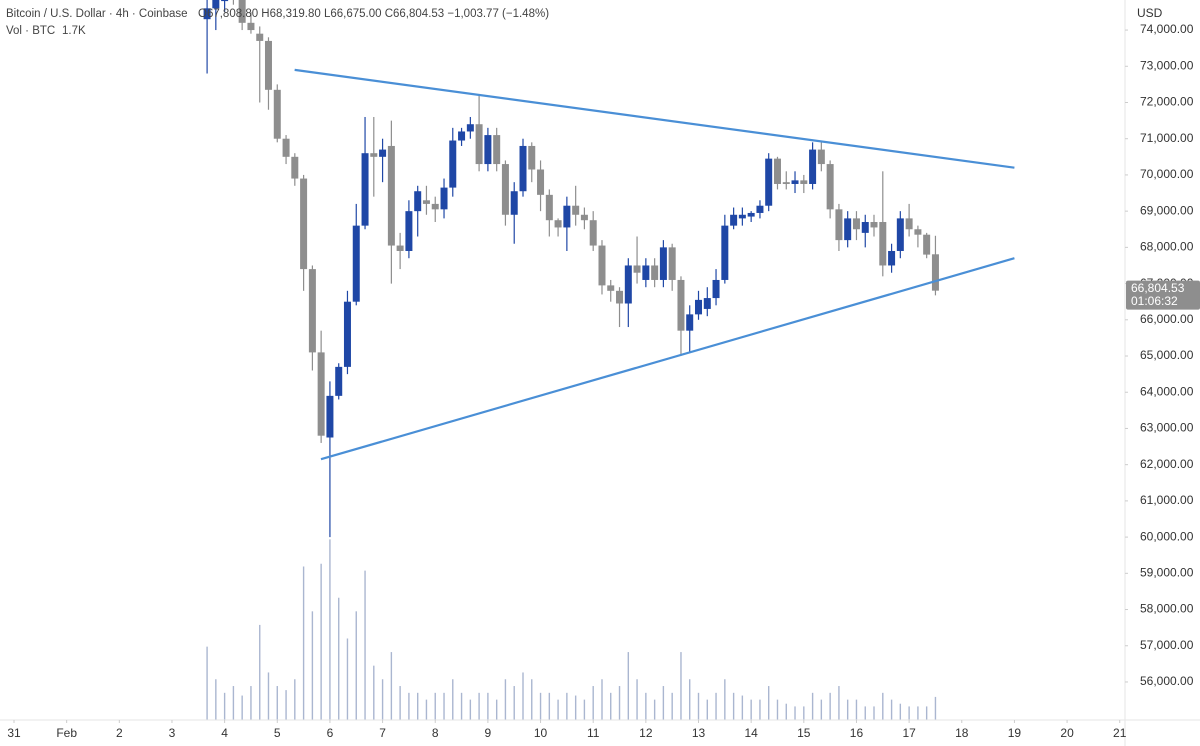 The image size is (1200, 746). I want to click on x-tick-label: 12, so click(646, 733).